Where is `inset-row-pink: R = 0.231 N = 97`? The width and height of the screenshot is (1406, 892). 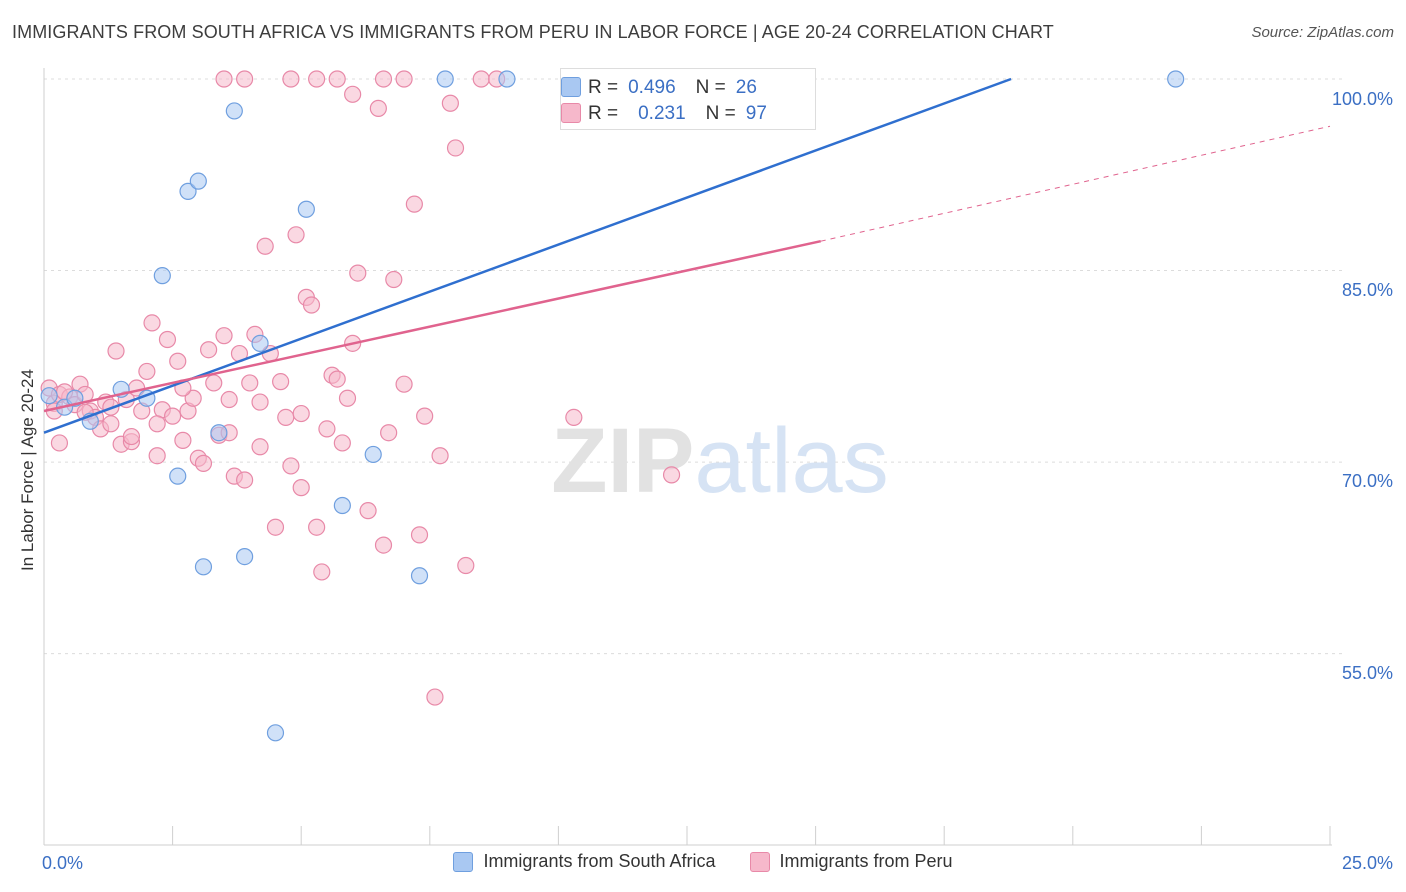
inset-row-pink: R = 0.231 N = 97 is located at coordinates (664, 114).